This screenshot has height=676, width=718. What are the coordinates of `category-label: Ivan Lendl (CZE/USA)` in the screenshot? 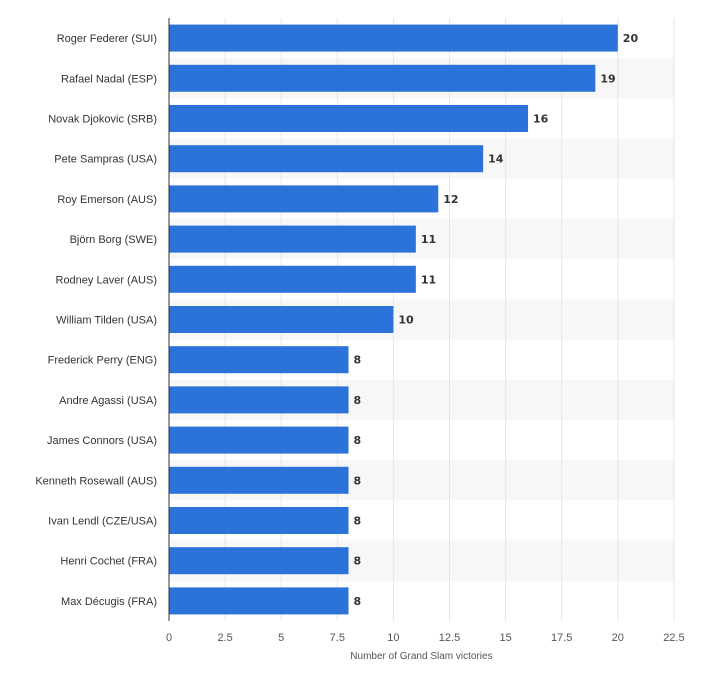 It's located at (102, 522).